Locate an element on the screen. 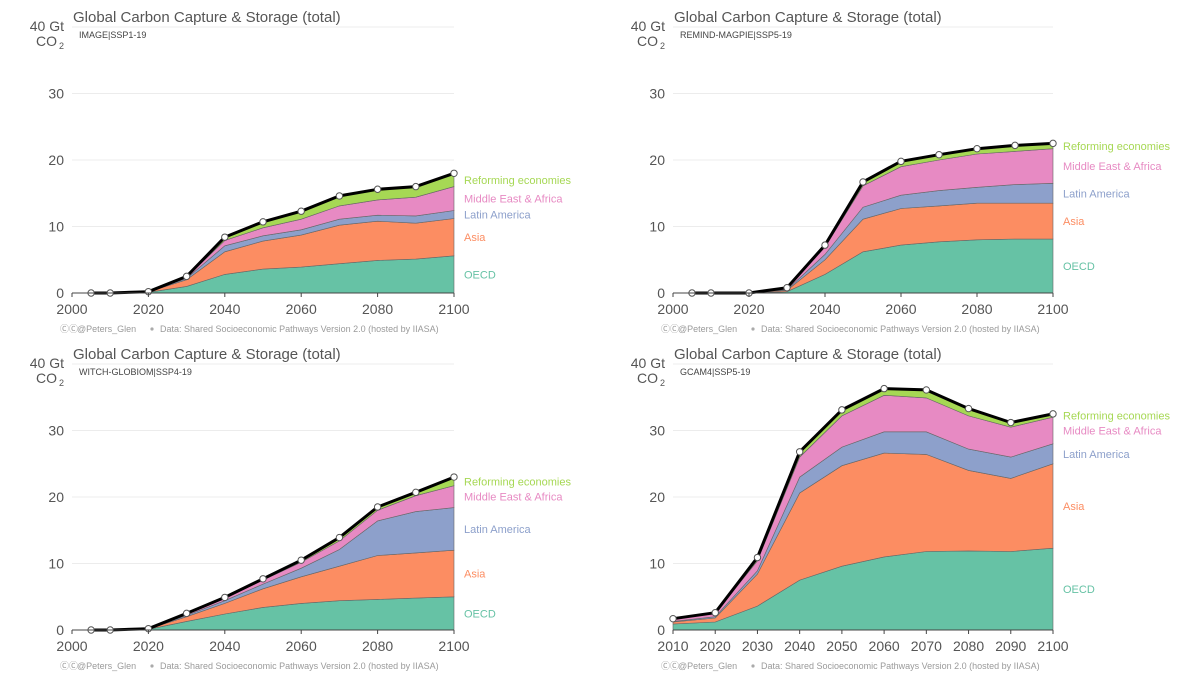  scenario-label: WITCH-GLOBIOM|SSP4-19 is located at coordinates (135, 372).